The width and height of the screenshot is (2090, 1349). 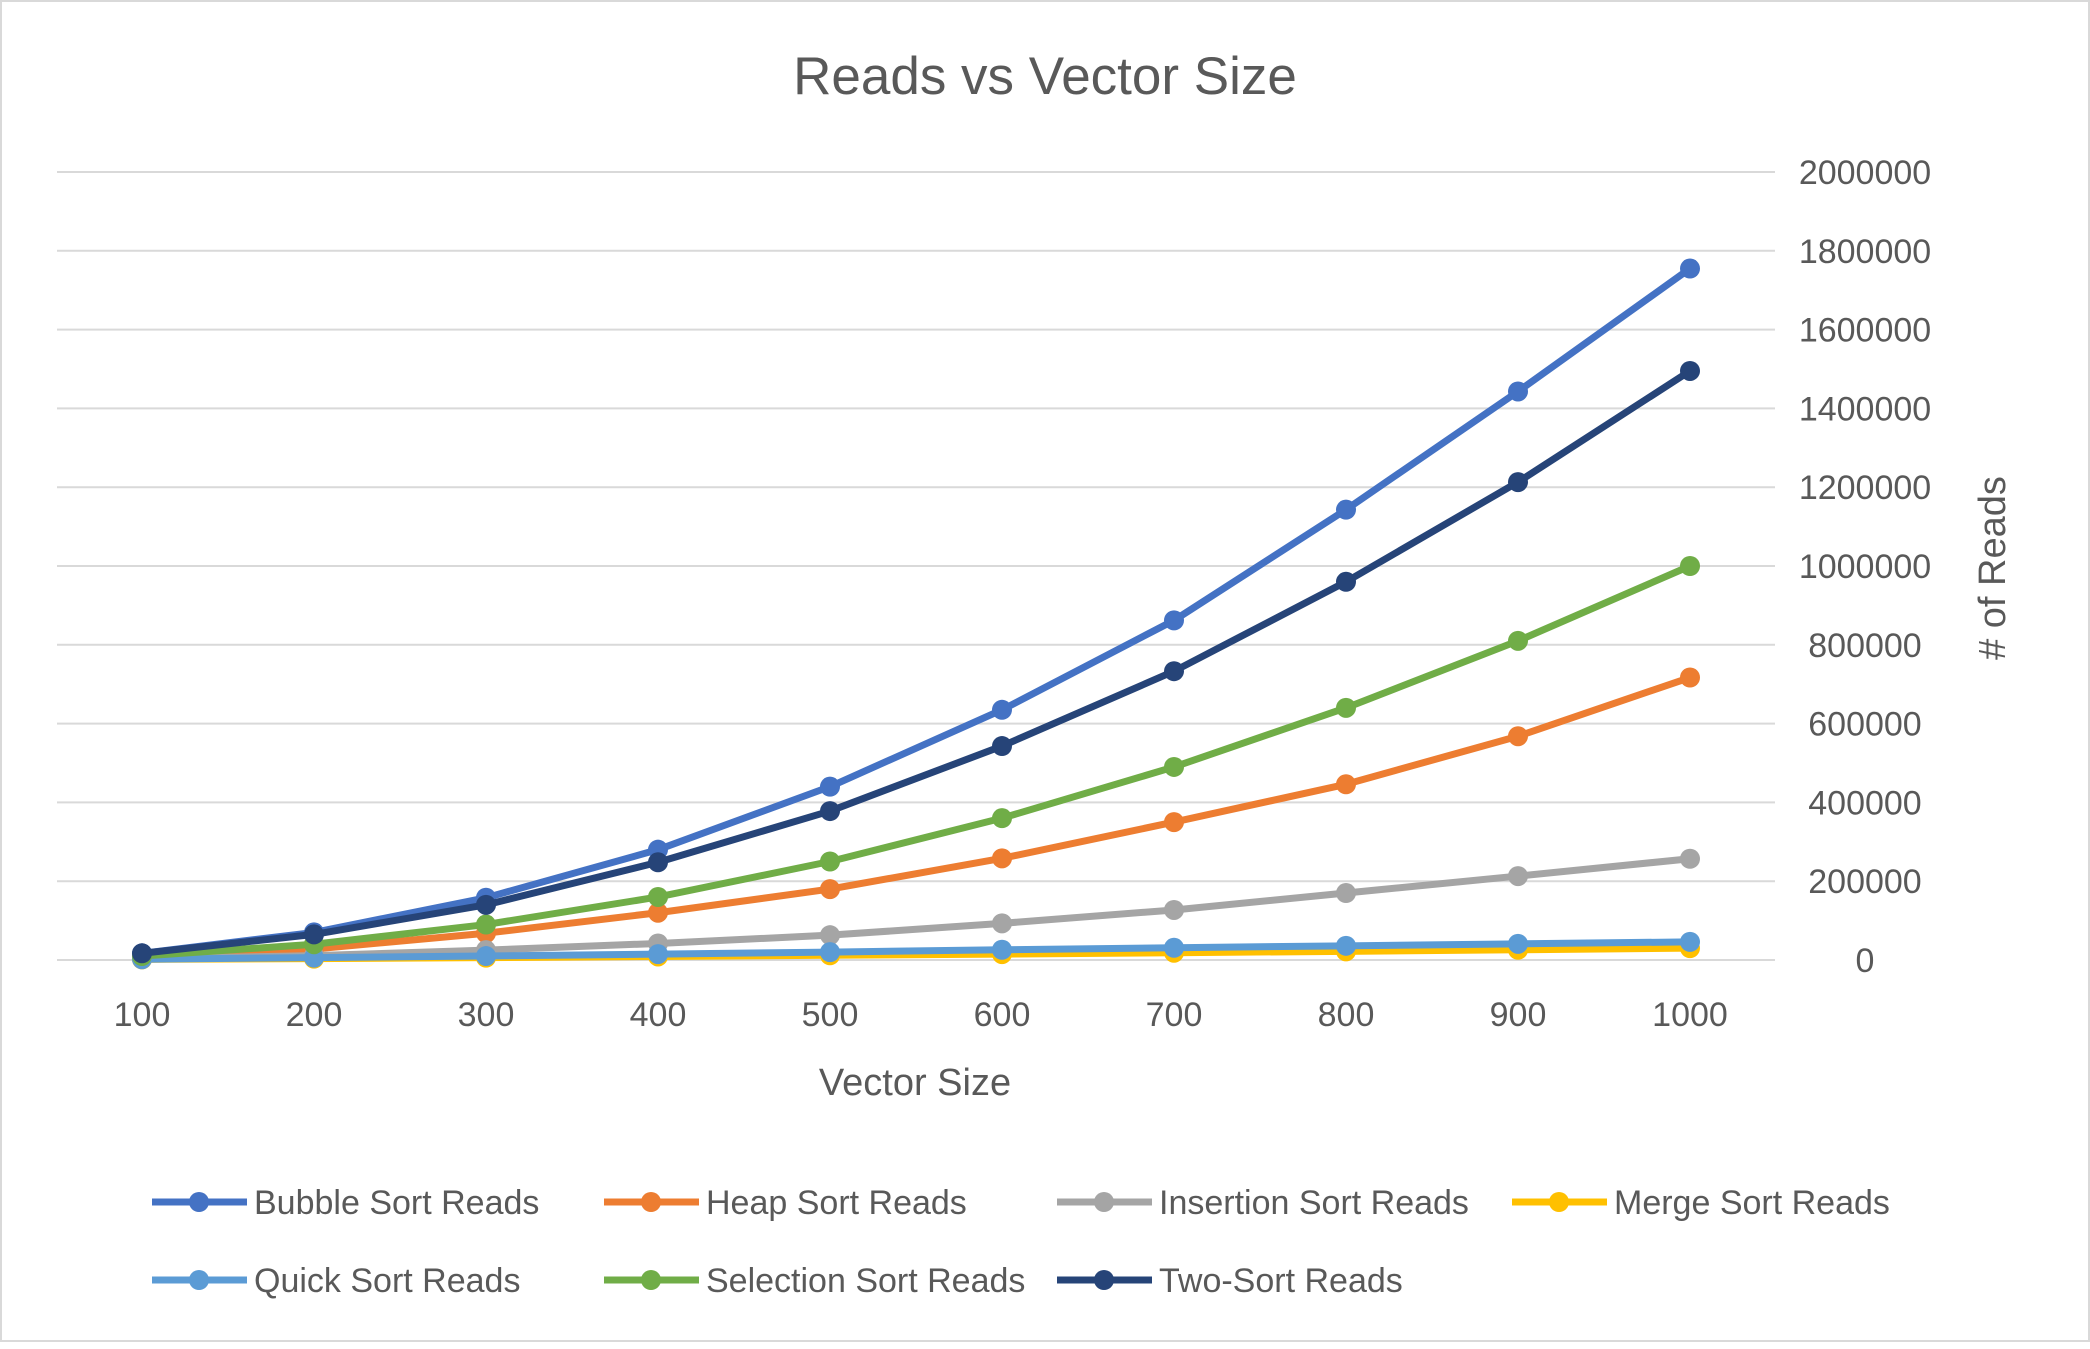 What do you see at coordinates (1690, 1015) in the screenshot?
I see `x-tick-label: 1000` at bounding box center [1690, 1015].